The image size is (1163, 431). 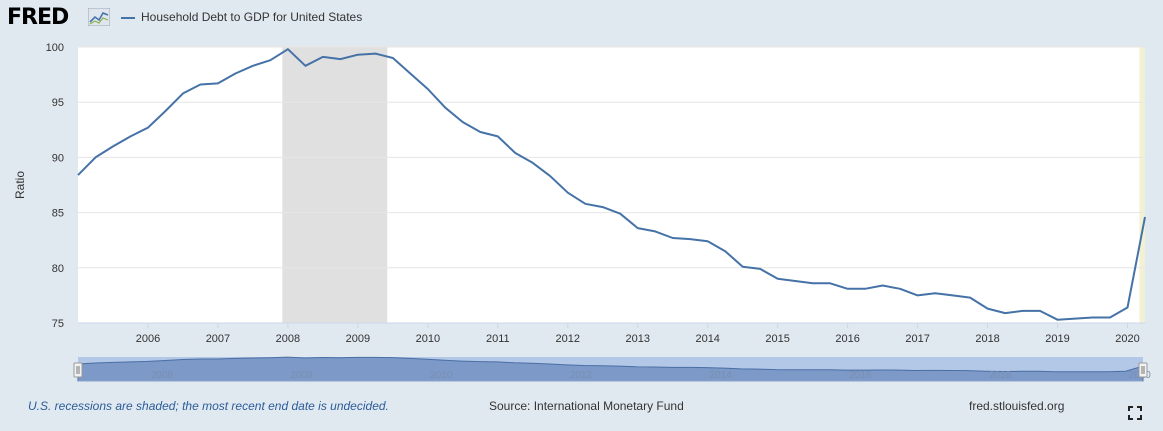 I want to click on navigator-handle-left, so click(x=78, y=370).